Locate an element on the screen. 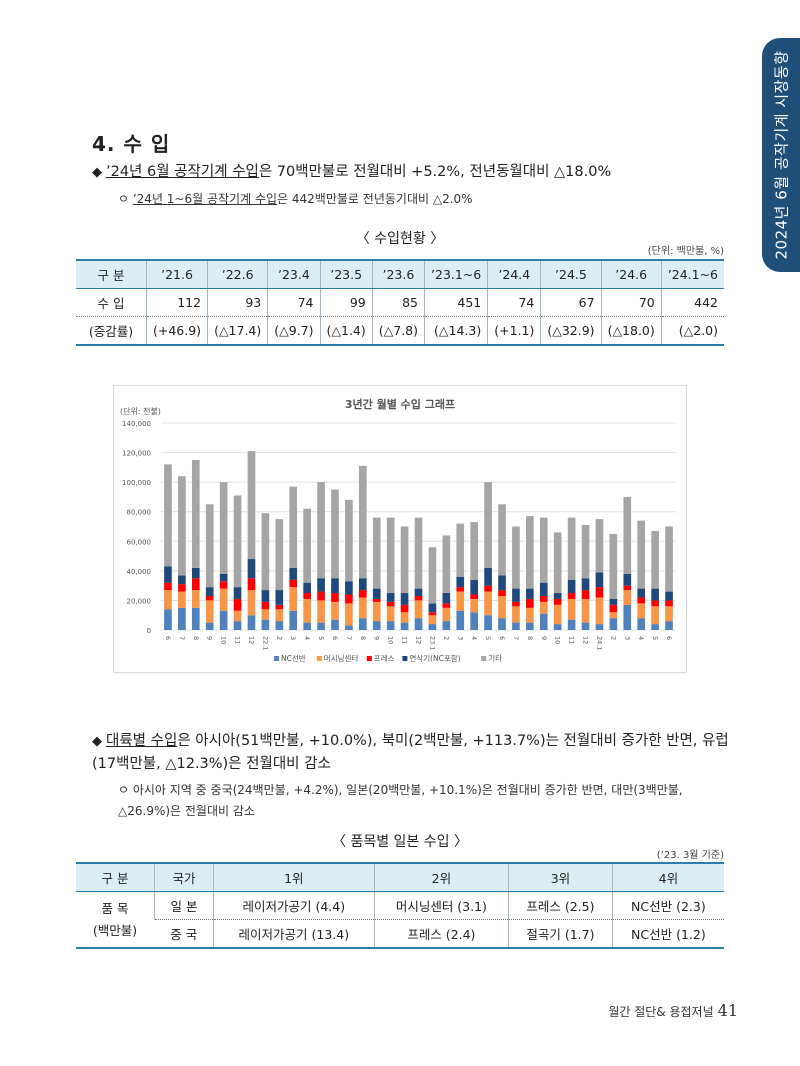  t1-cell: (증감률) is located at coordinates (111, 331).